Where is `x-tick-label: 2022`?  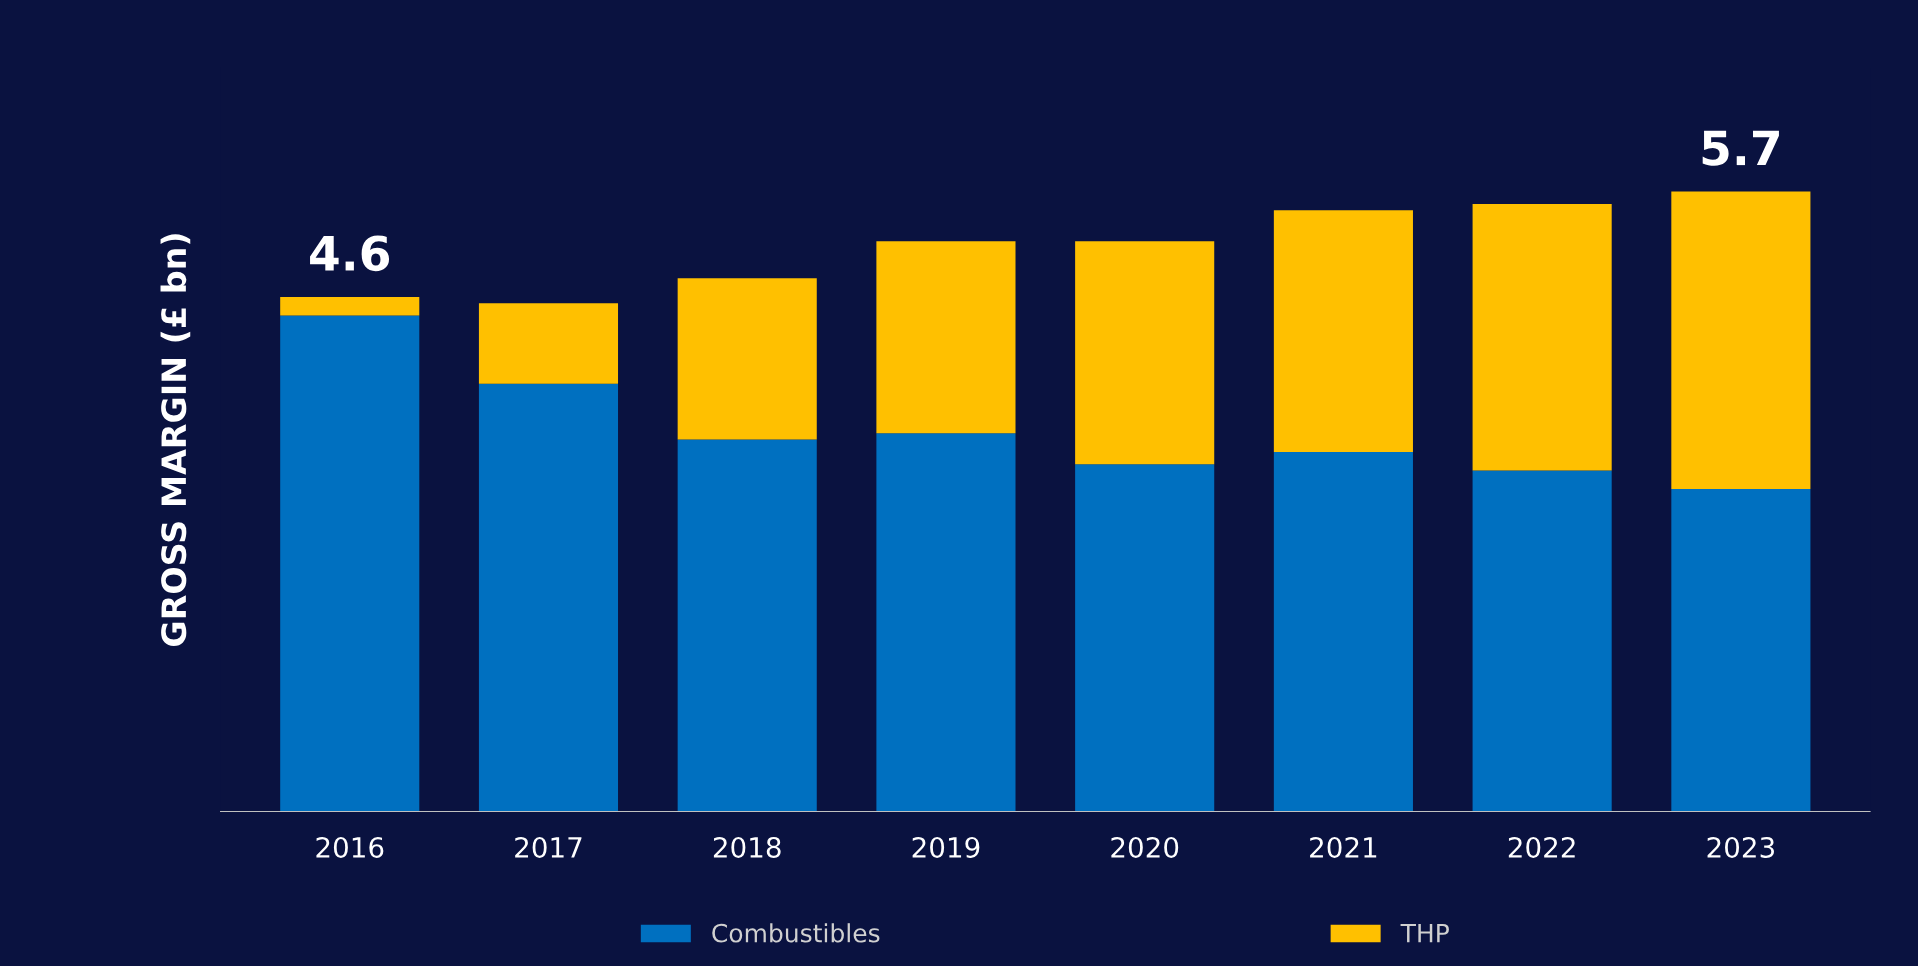 x-tick-label: 2022 is located at coordinates (1541, 847).